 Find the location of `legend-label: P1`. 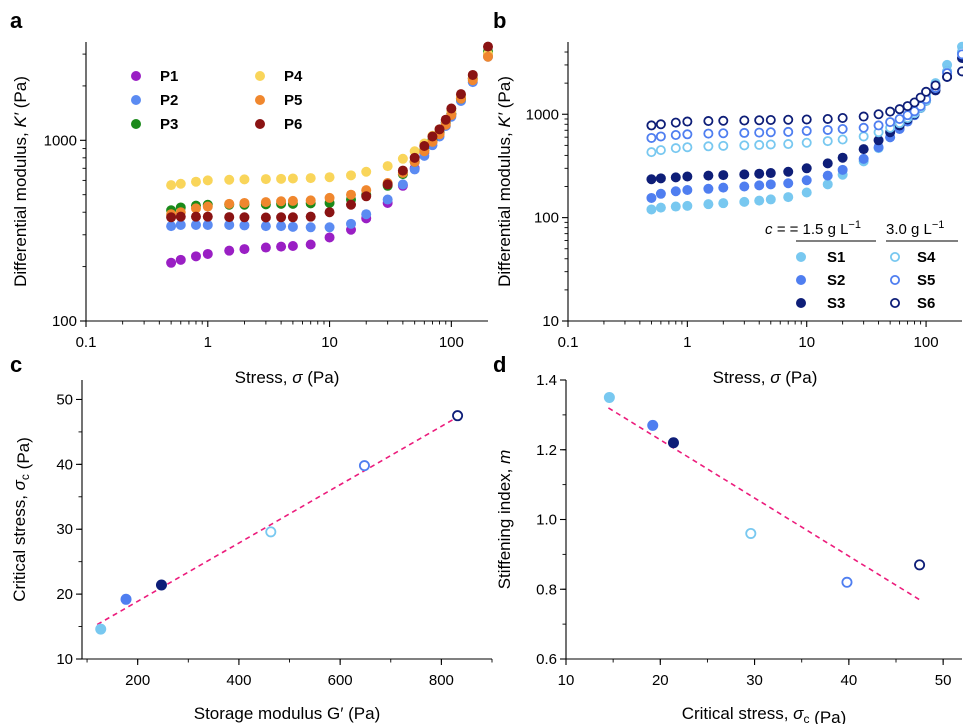

legend-label: P1 is located at coordinates (169, 76).